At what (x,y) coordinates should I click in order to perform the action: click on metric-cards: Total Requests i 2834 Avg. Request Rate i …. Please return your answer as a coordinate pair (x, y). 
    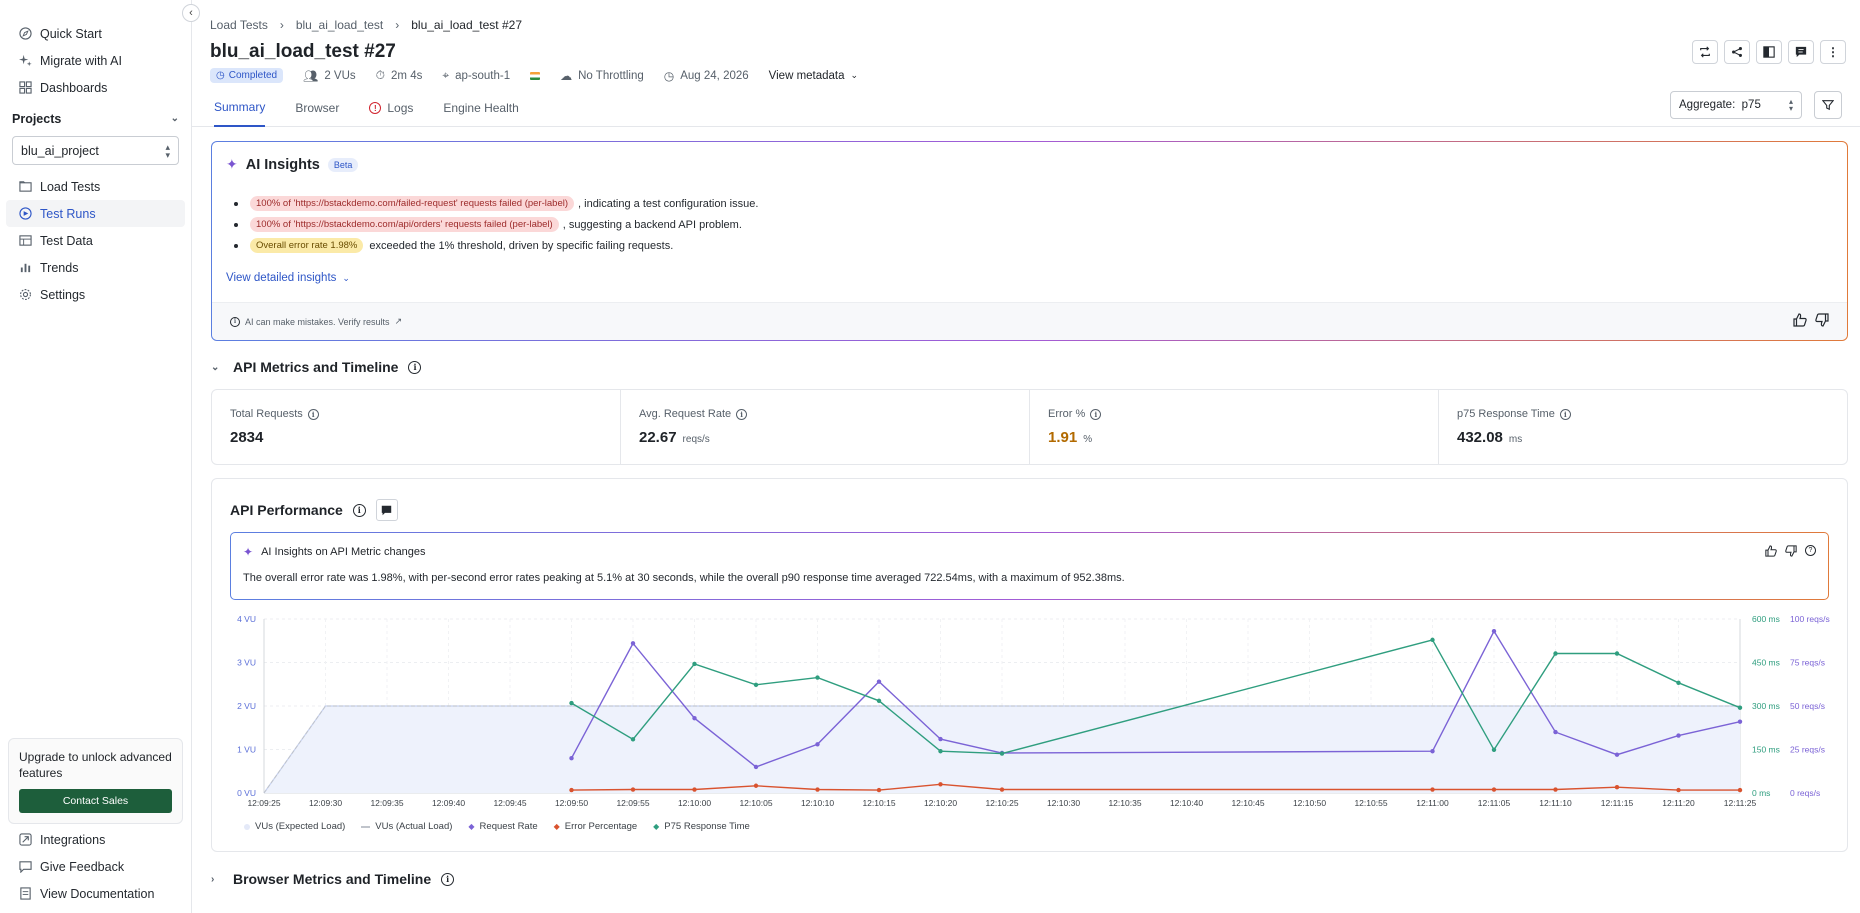
    Looking at the image, I should click on (1029, 427).